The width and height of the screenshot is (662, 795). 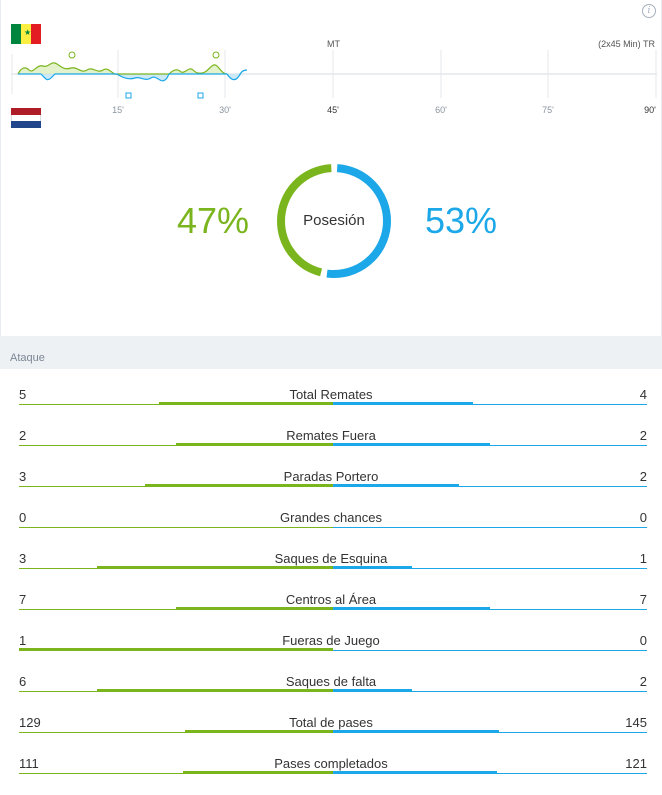 I want to click on stat-name: Total de pases, so click(x=331, y=722).